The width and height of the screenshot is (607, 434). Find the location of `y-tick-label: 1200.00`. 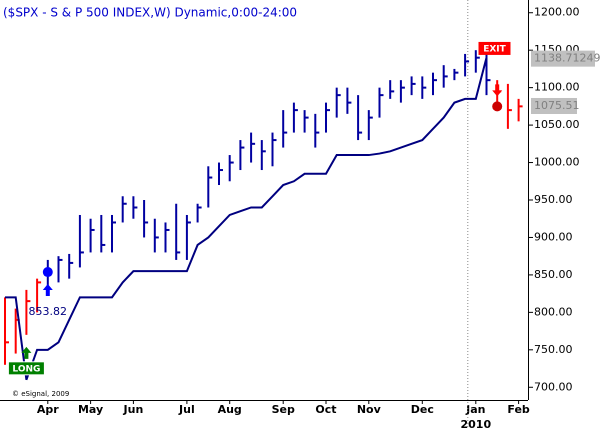

y-tick-label: 1200.00 is located at coordinates (557, 12).